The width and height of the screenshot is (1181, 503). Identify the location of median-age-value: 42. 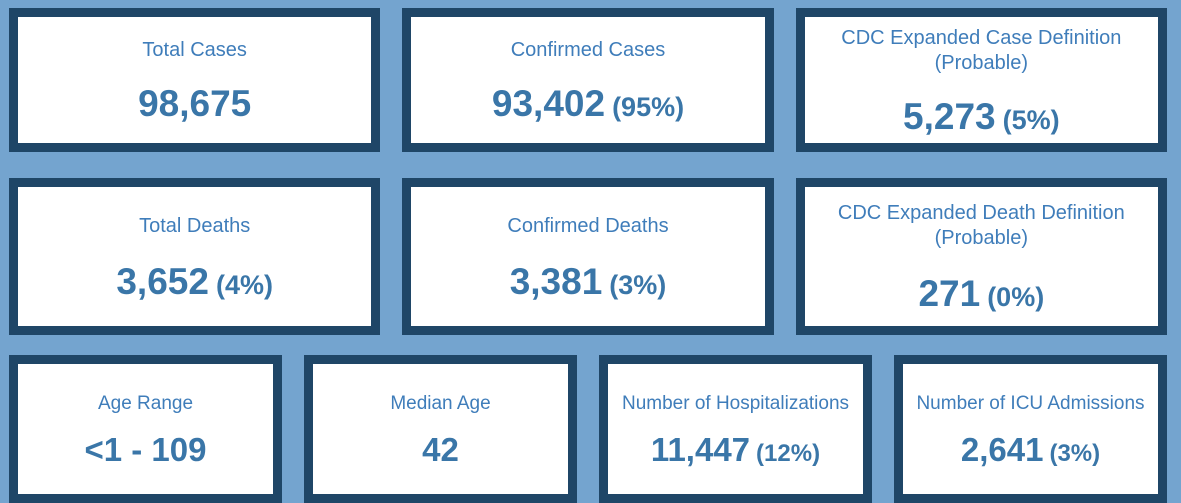
(440, 449).